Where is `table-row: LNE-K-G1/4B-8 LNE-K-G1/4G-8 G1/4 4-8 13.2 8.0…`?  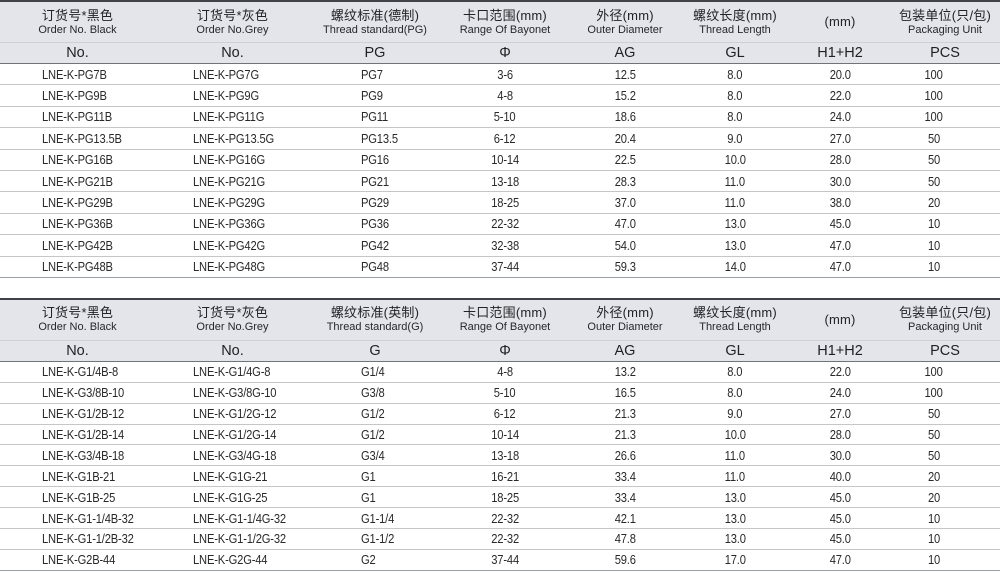 table-row: LNE-K-G1/4B-8 LNE-K-G1/4G-8 G1/4 4-8 13.2 8.0… is located at coordinates (500, 372).